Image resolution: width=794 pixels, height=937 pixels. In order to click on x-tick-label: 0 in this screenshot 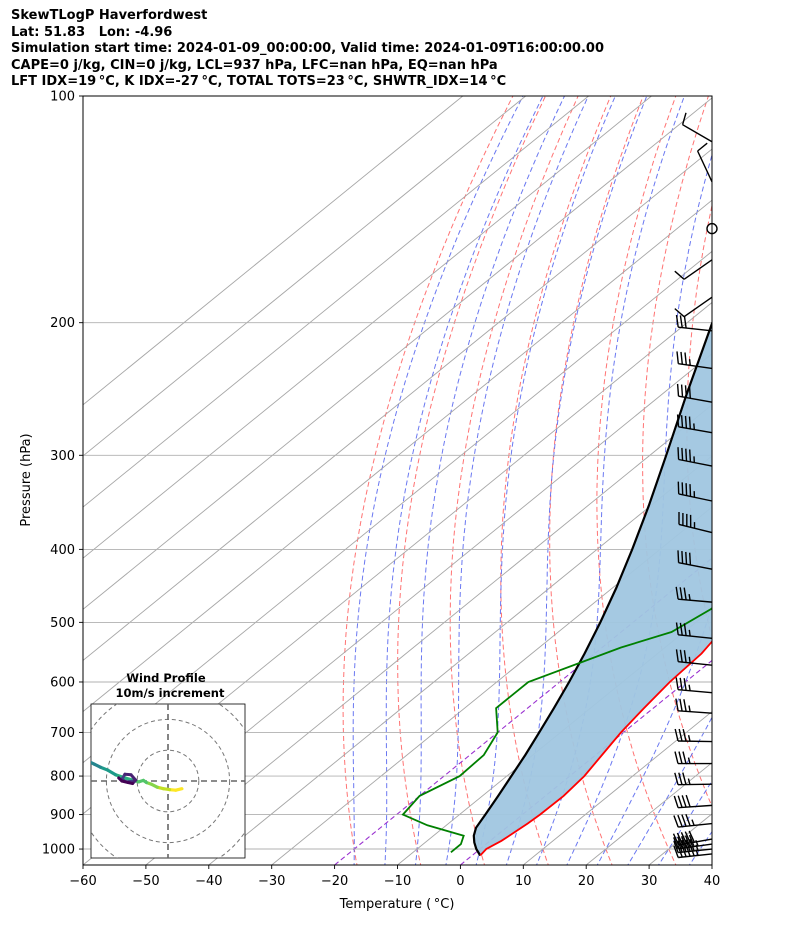, I will do `click(460, 881)`.